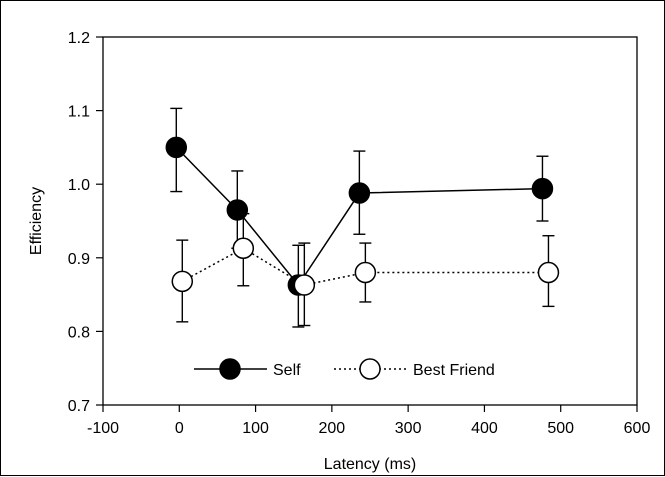 The height and width of the screenshot is (477, 665). What do you see at coordinates (79, 38) in the screenshot?
I see `y-tick-label: 1.2` at bounding box center [79, 38].